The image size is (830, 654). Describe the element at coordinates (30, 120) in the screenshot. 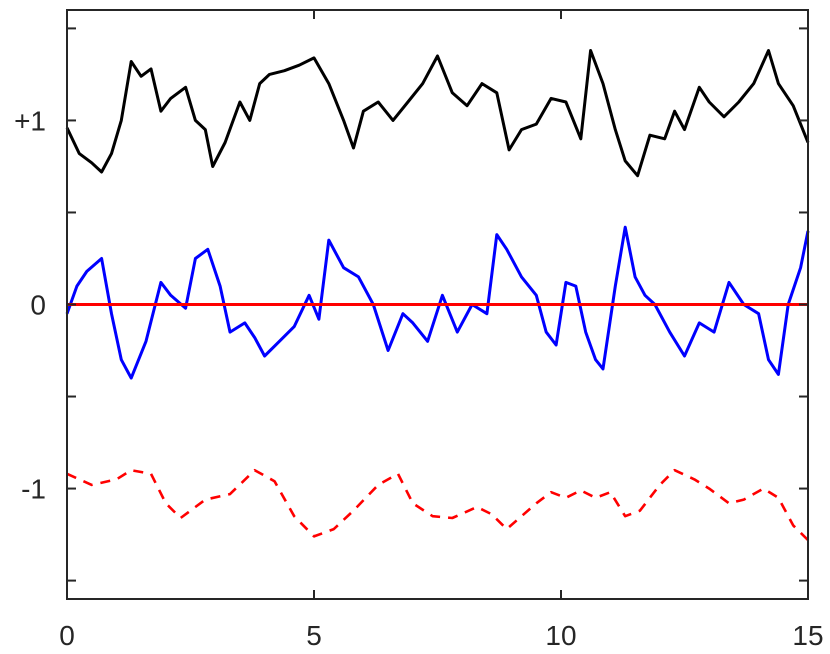

I see `y-tick-label: +1` at that location.